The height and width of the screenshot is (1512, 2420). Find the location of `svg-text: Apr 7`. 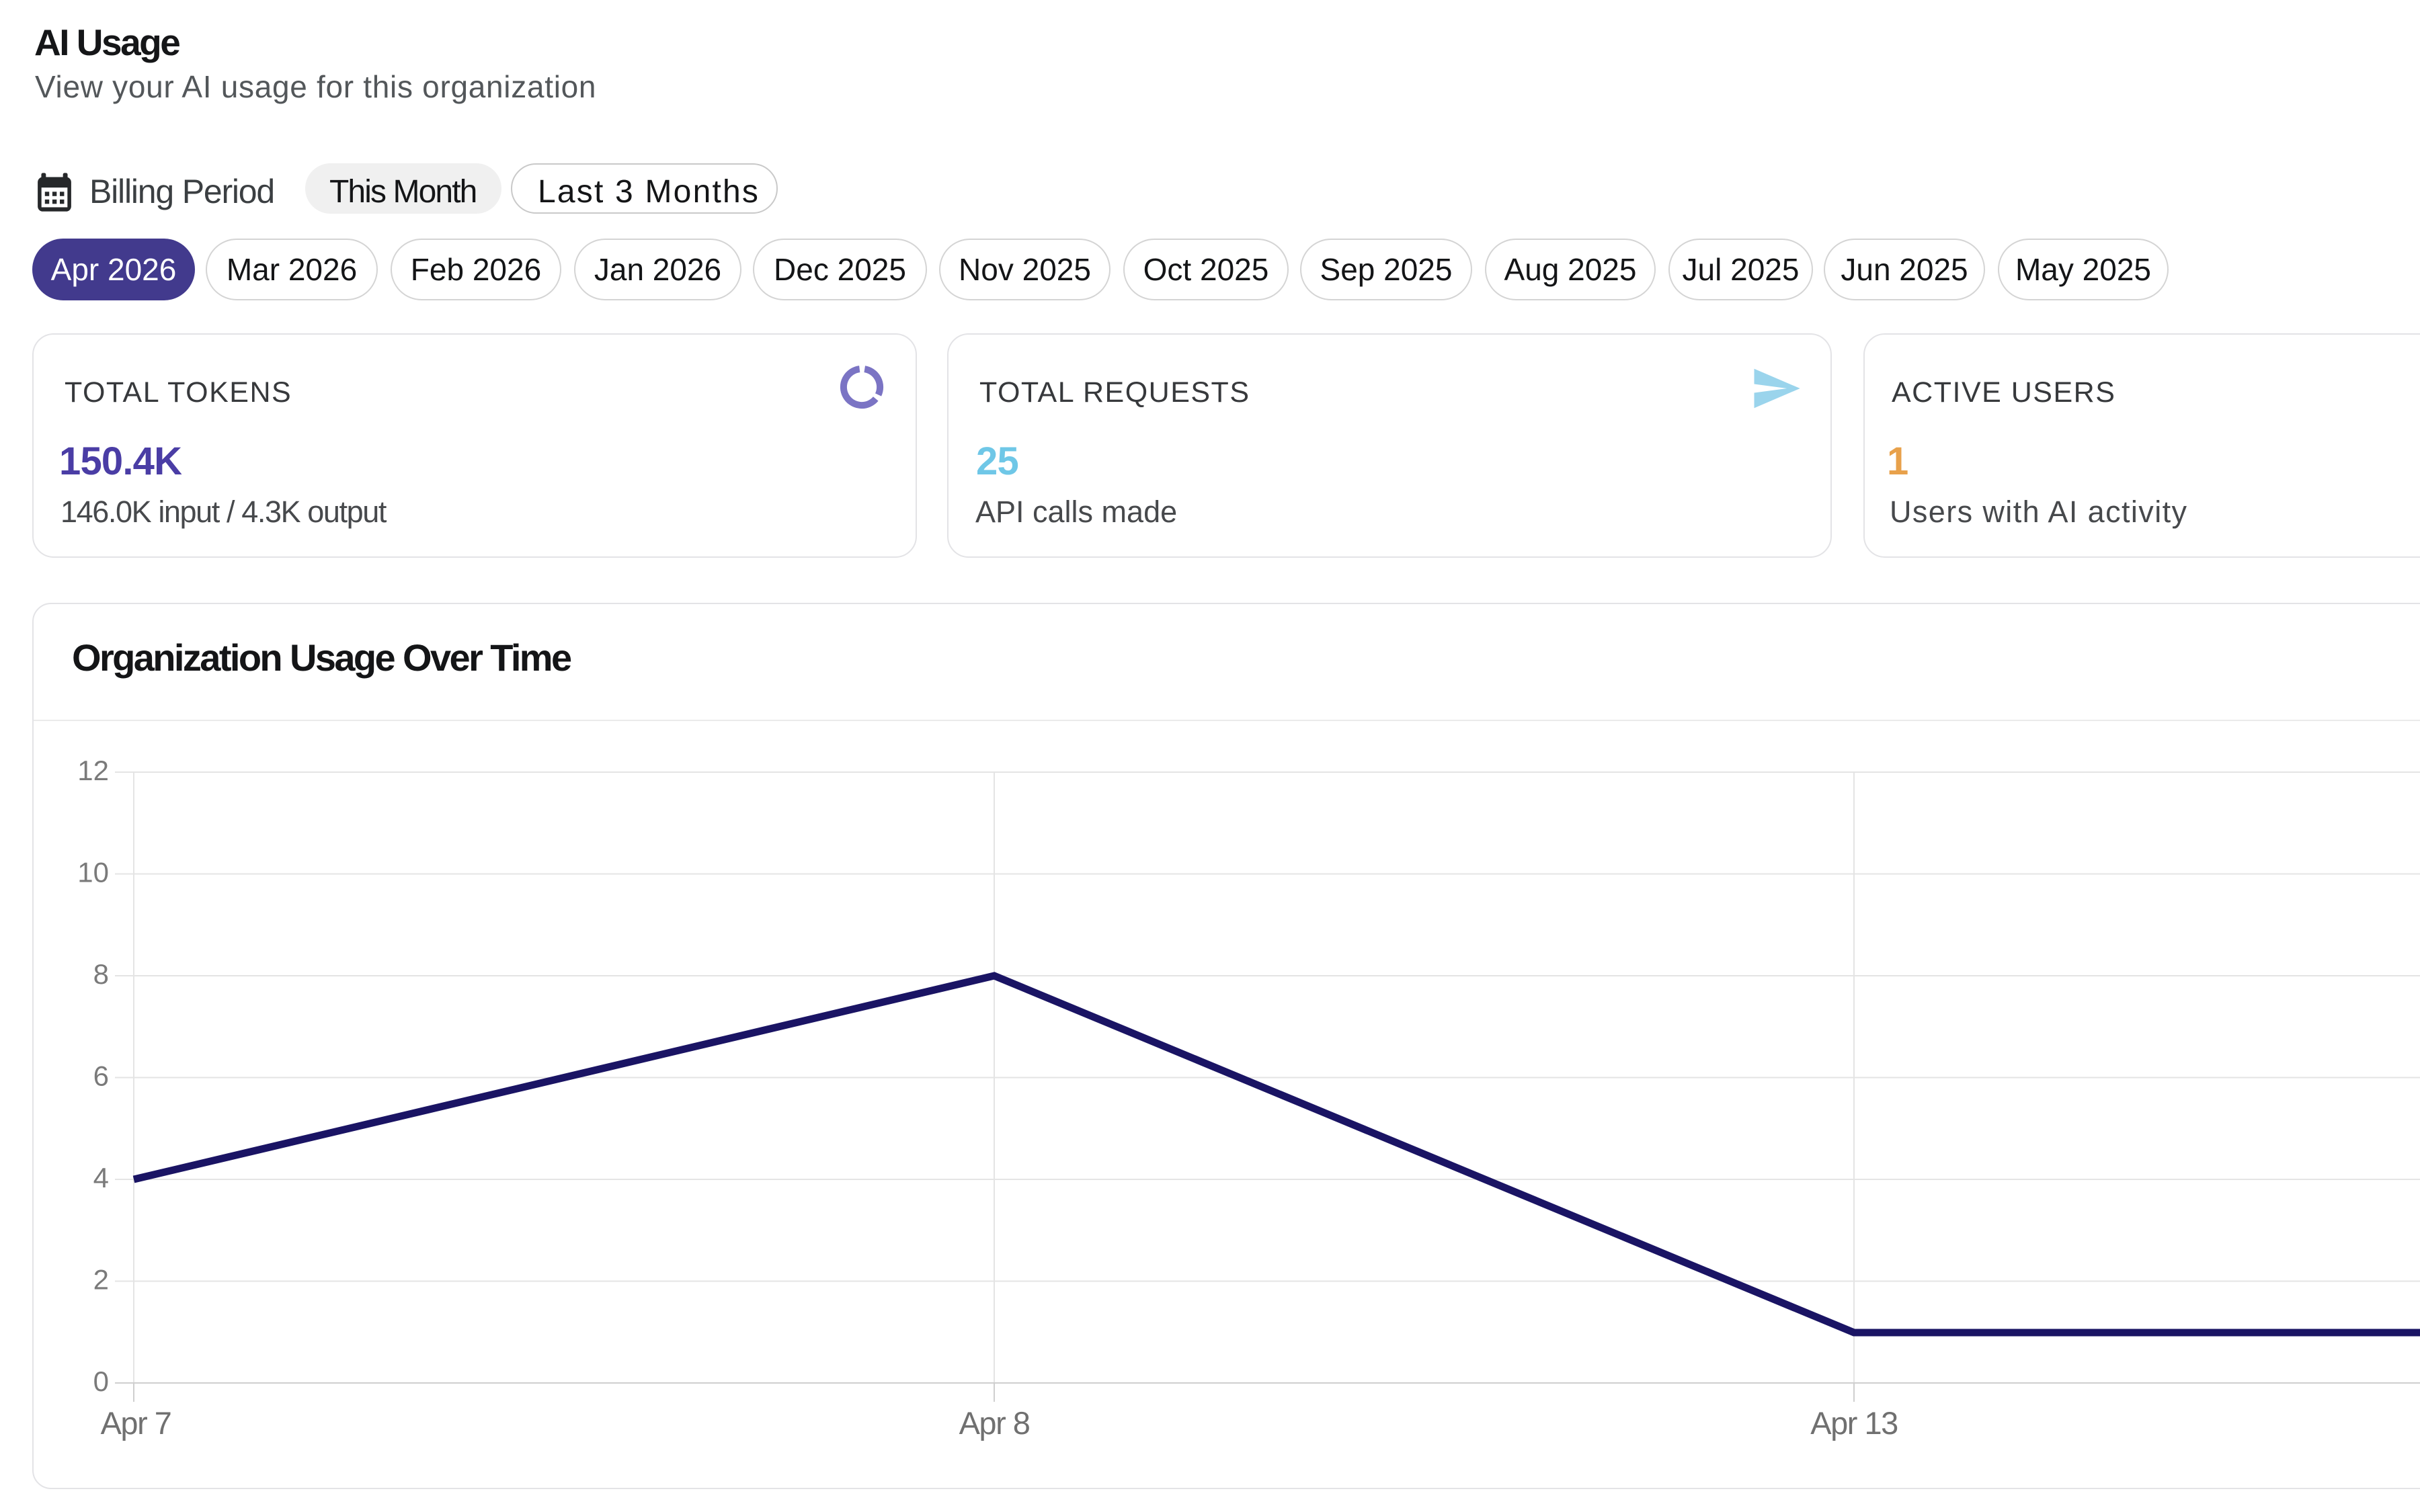

svg-text: Apr 7 is located at coordinates (136, 1423).